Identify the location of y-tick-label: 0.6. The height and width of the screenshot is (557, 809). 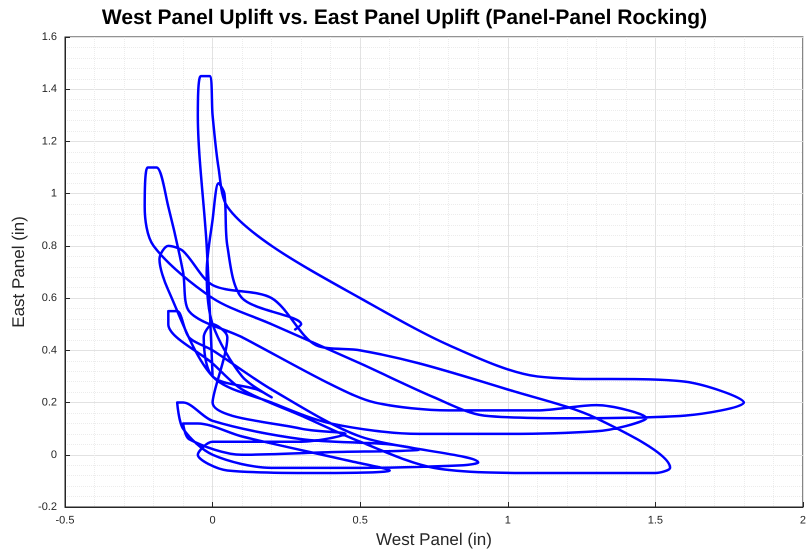
(49, 298).